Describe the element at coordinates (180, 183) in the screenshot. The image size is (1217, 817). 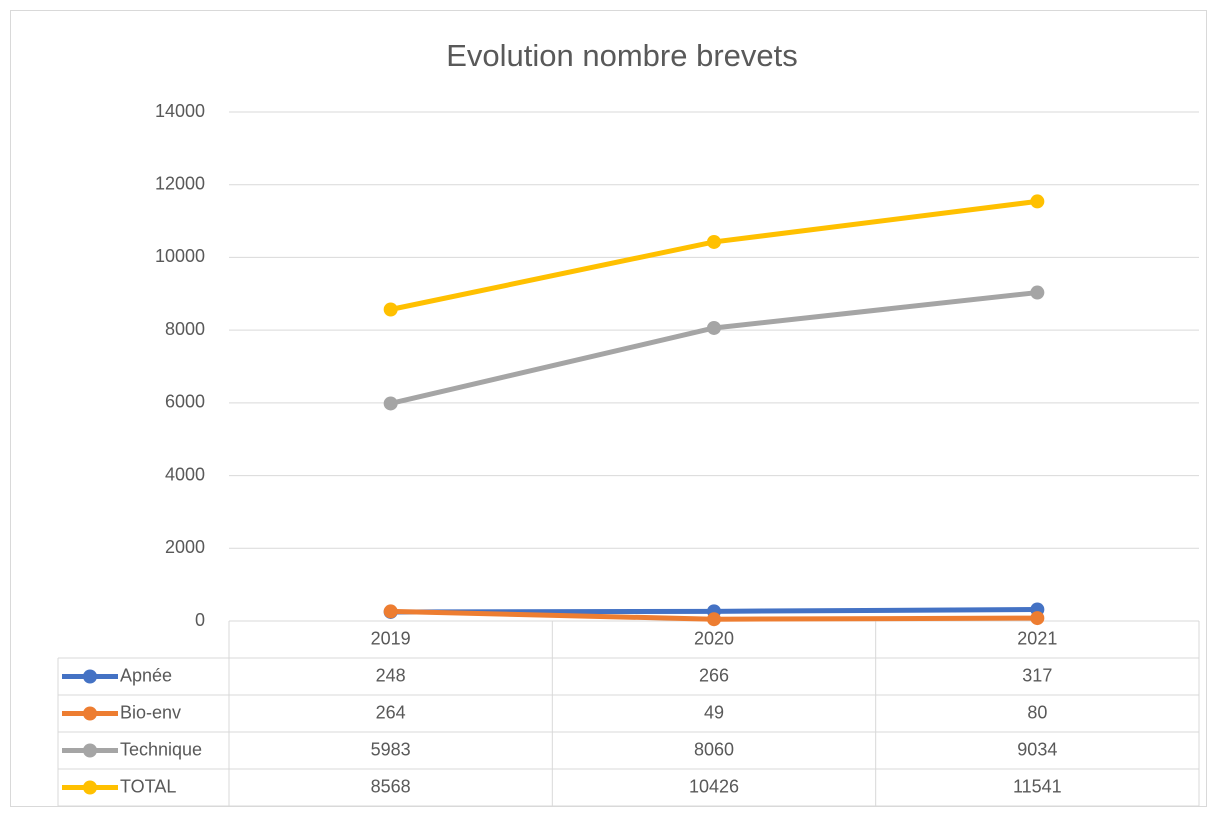
I see `y-tick-label: 12000` at that location.